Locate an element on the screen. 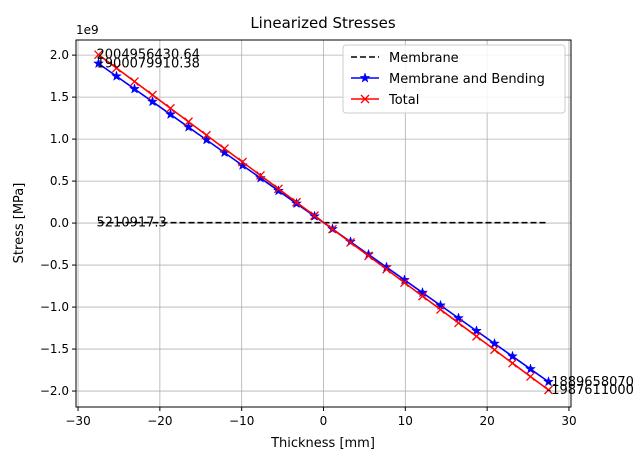 This screenshot has height=455, width=635. y-tick-label: −1.5 is located at coordinates (54, 349).